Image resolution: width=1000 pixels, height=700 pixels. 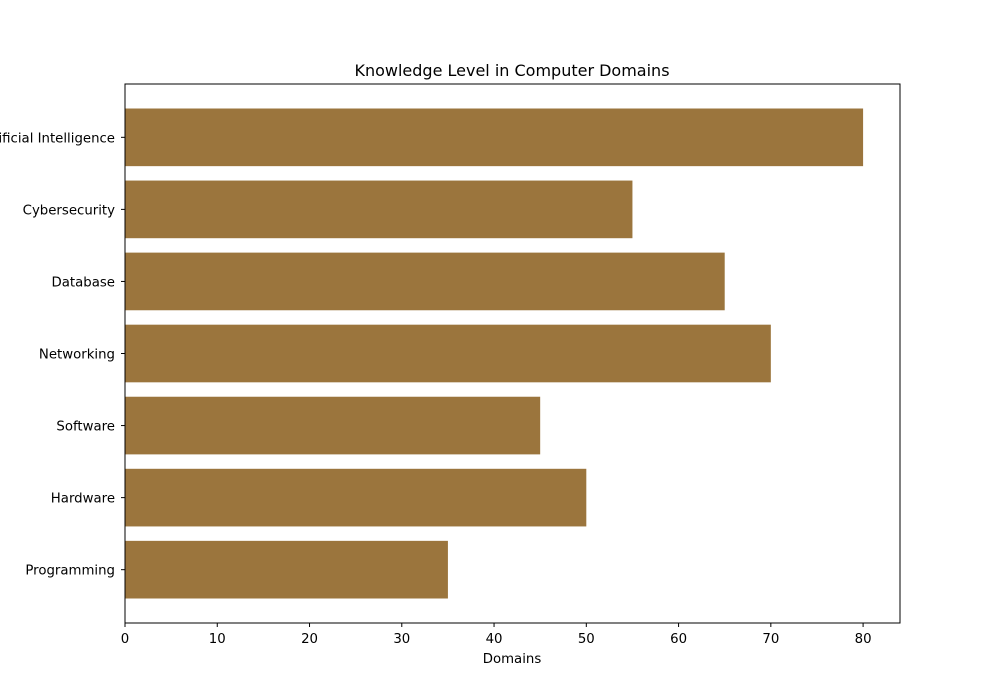 I want to click on y-tick-label: Networking, so click(x=77, y=355).